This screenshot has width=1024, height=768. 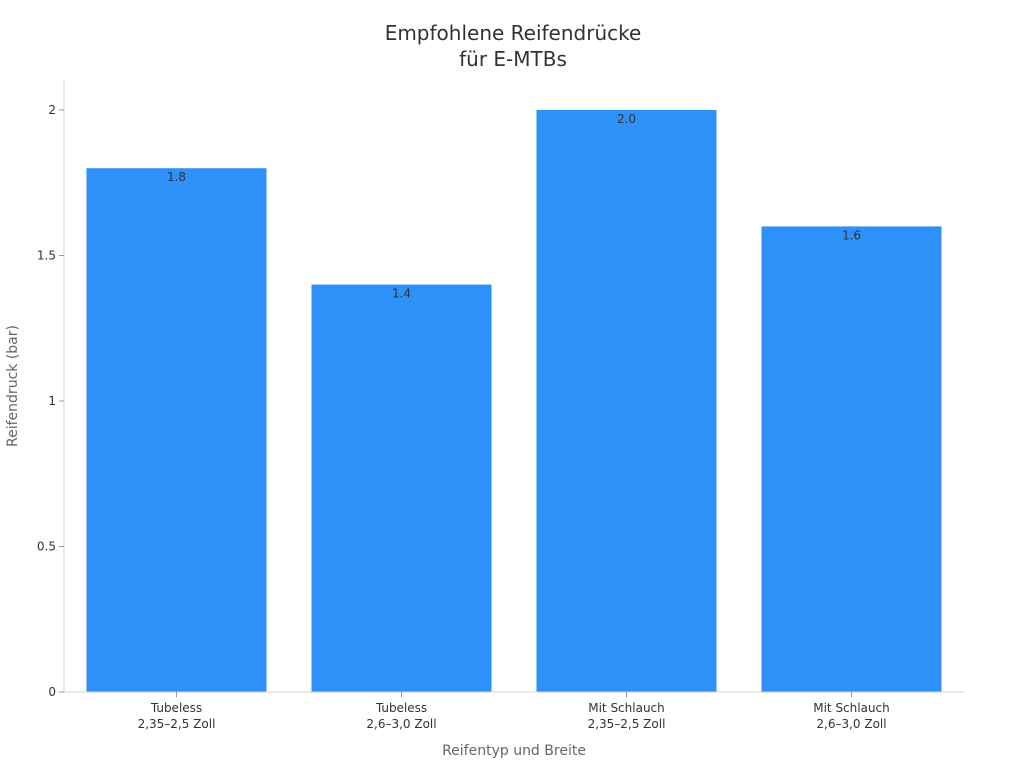 What do you see at coordinates (401, 724) in the screenshot?
I see `x-tick-label-2-line-2: 2,6–3,0 Zoll` at bounding box center [401, 724].